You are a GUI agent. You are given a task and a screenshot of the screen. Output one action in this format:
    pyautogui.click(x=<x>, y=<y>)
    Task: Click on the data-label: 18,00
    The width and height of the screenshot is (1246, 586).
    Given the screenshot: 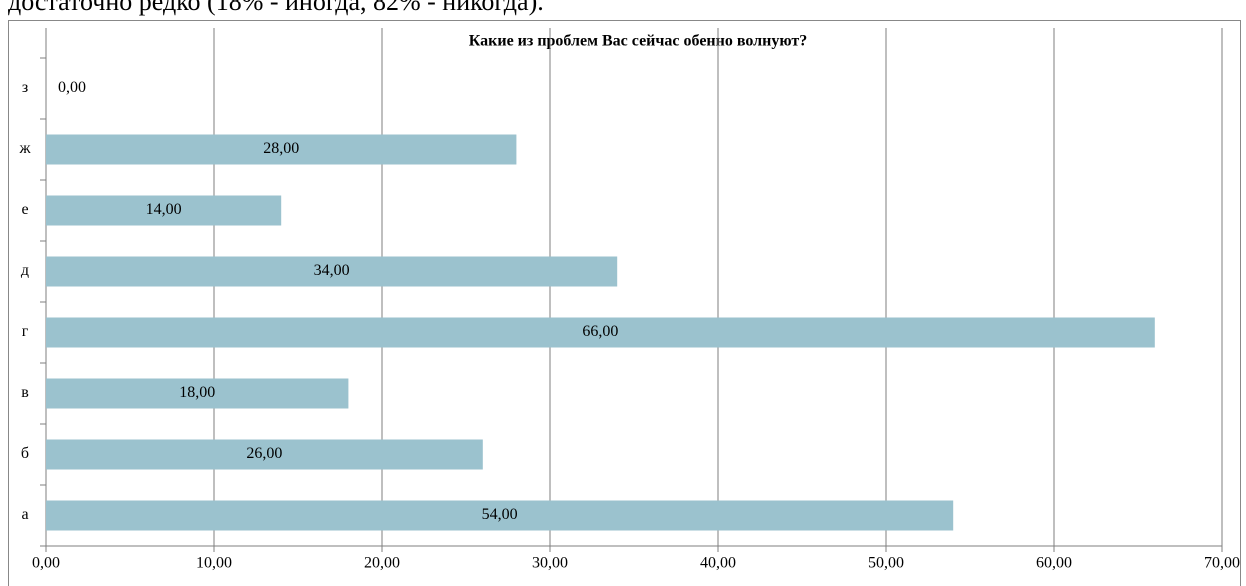 What is the action you would take?
    pyautogui.click(x=197, y=392)
    